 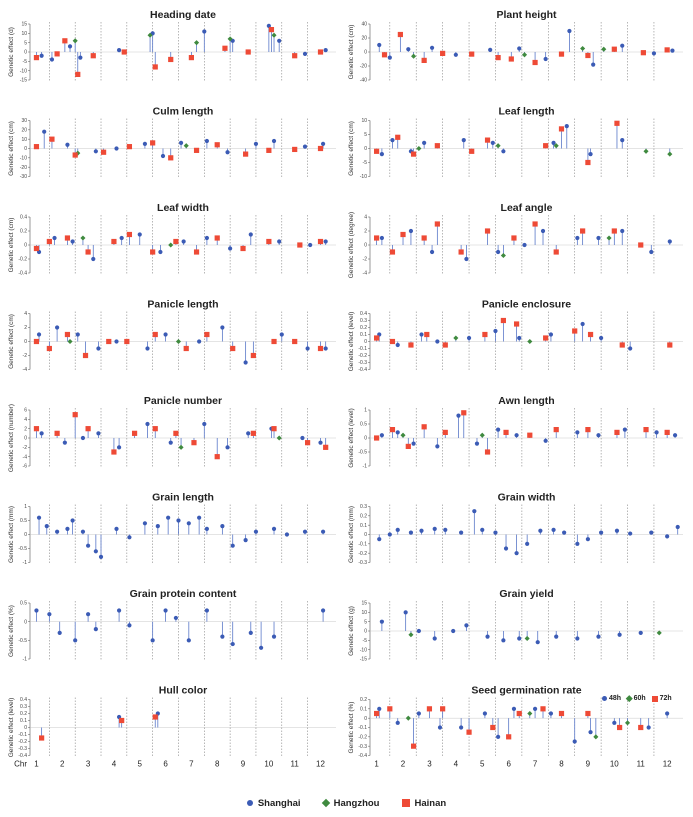 What do you see at coordinates (405, 803) in the screenshot?
I see `square-marker-icon` at bounding box center [405, 803].